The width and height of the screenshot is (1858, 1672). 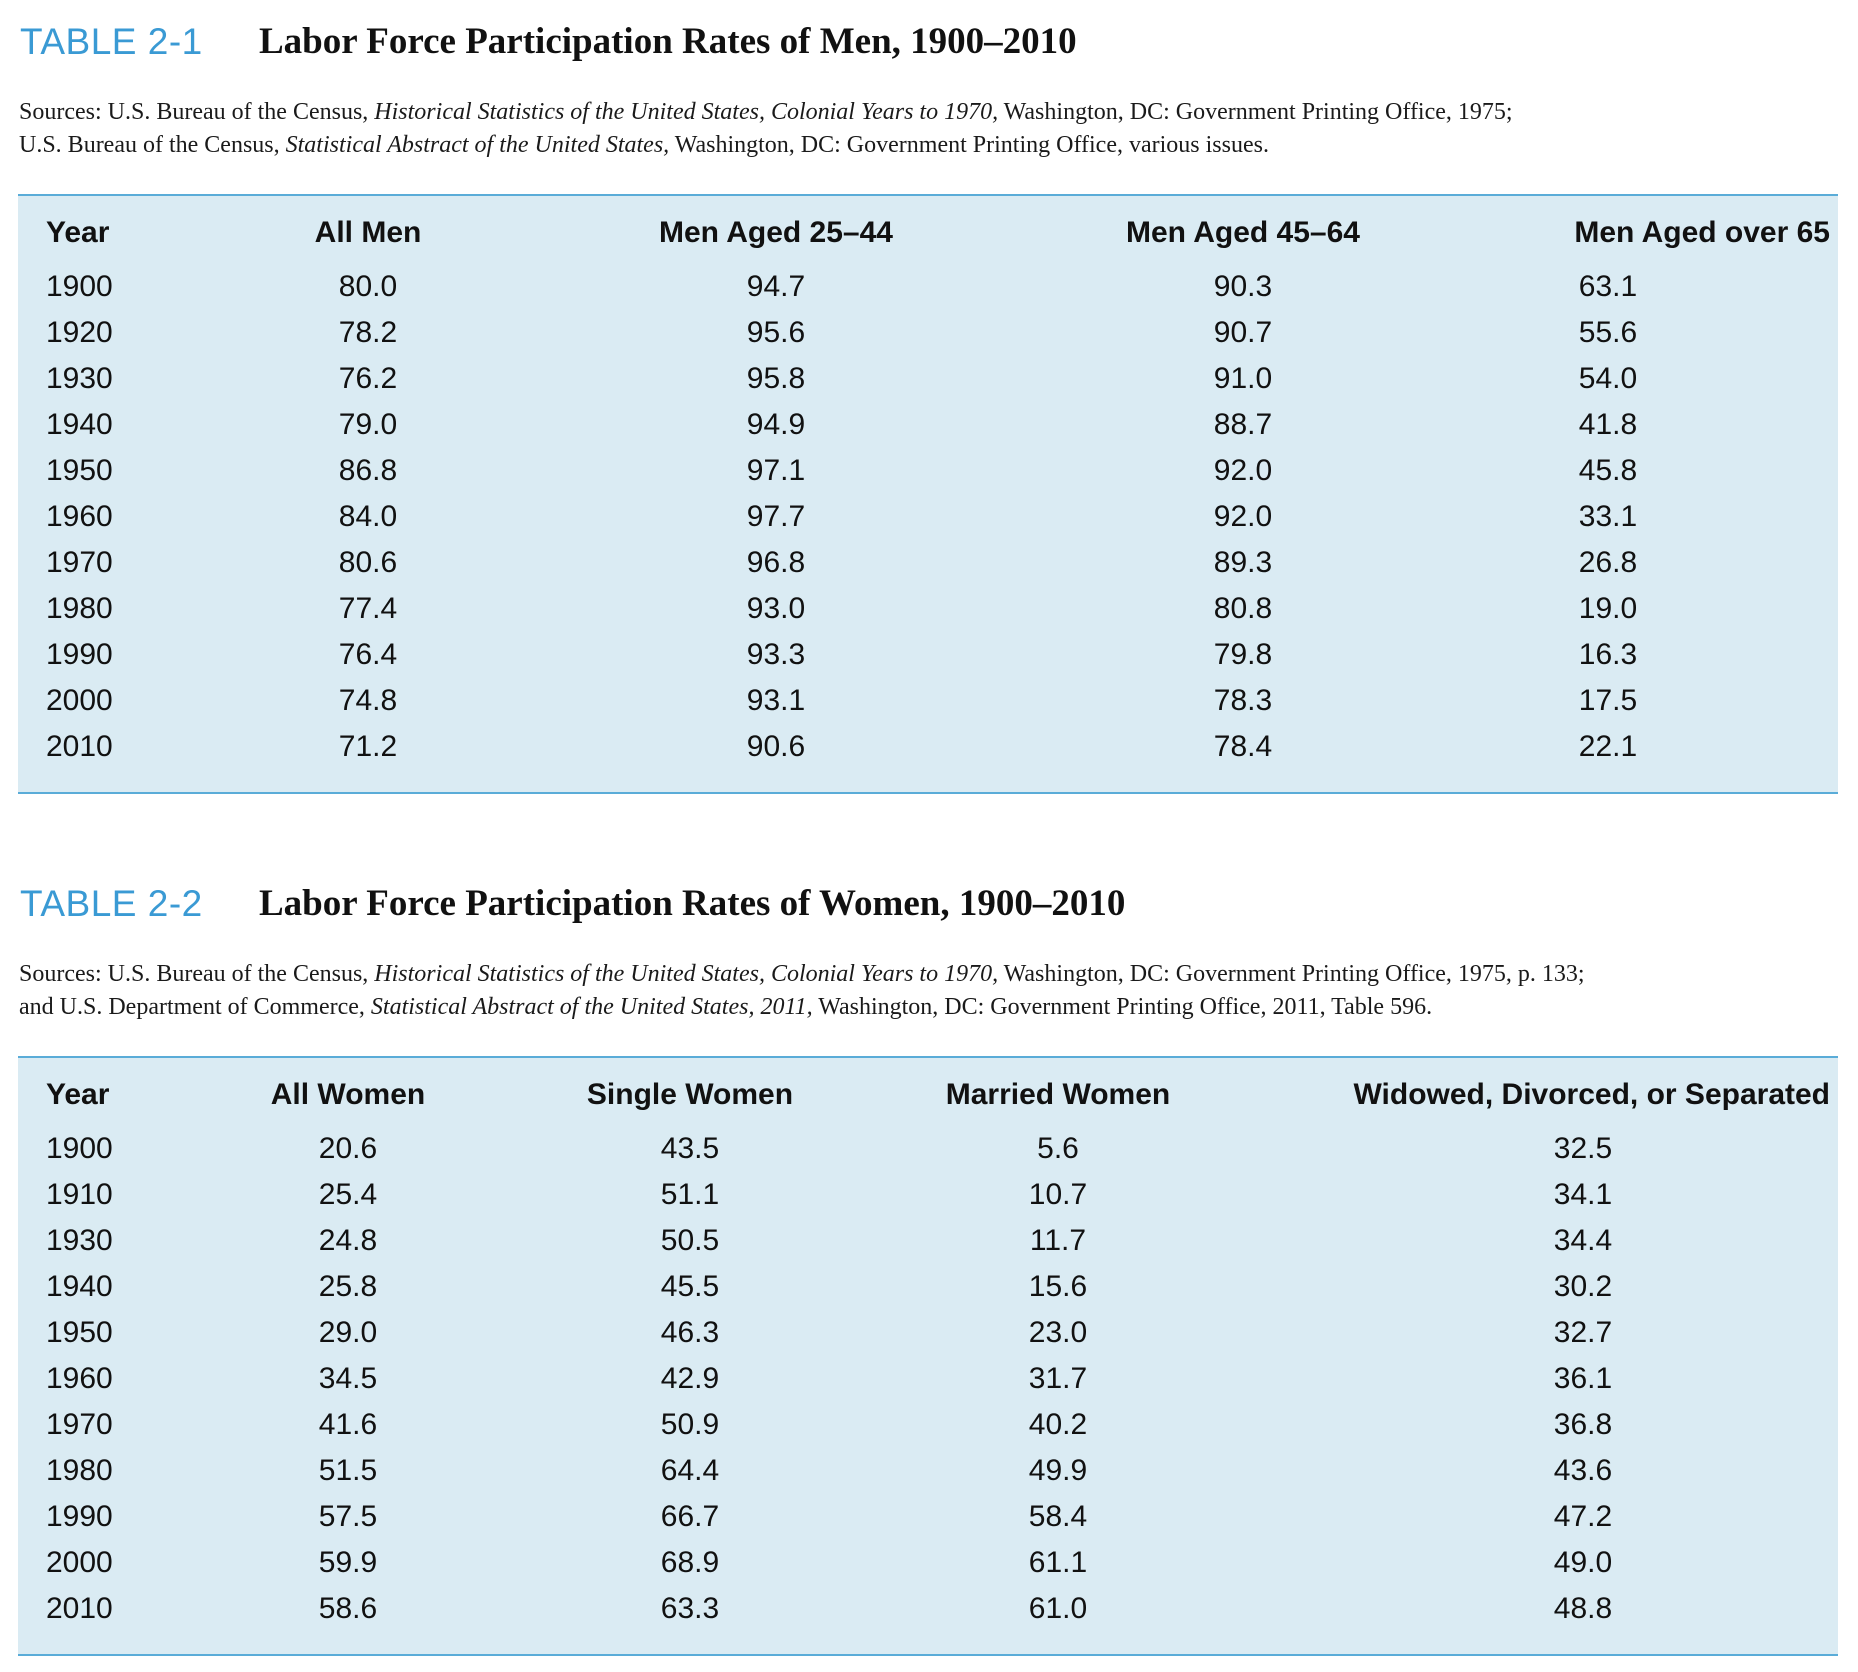 I want to click on table-row: 1920 78.2 95.6 90.7 55.6, so click(x=928, y=333).